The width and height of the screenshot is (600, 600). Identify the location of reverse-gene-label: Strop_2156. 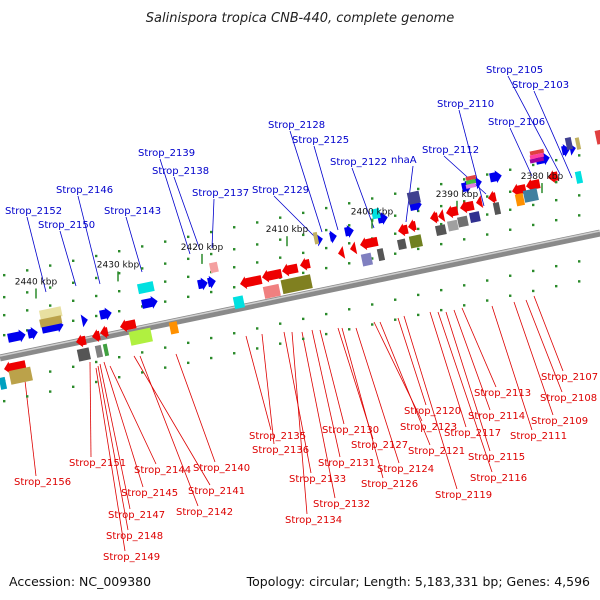
(42, 482).